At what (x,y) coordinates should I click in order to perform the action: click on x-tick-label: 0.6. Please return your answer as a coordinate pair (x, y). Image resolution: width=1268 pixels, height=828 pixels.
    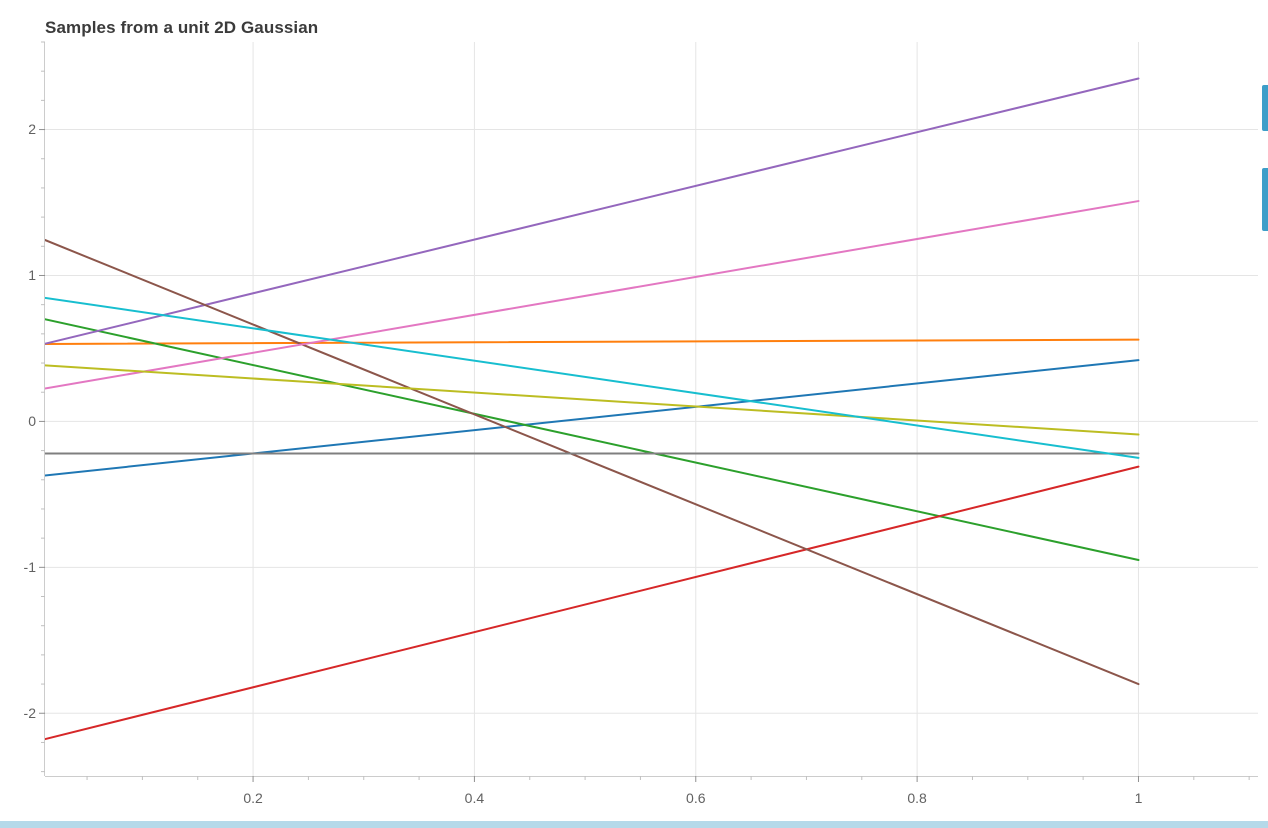
    Looking at the image, I should click on (696, 798).